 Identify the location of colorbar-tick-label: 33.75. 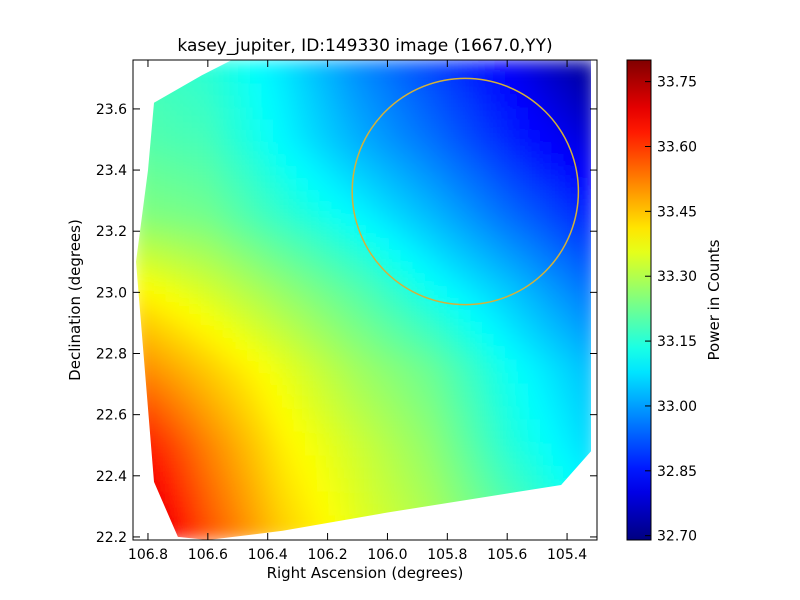
(677, 83).